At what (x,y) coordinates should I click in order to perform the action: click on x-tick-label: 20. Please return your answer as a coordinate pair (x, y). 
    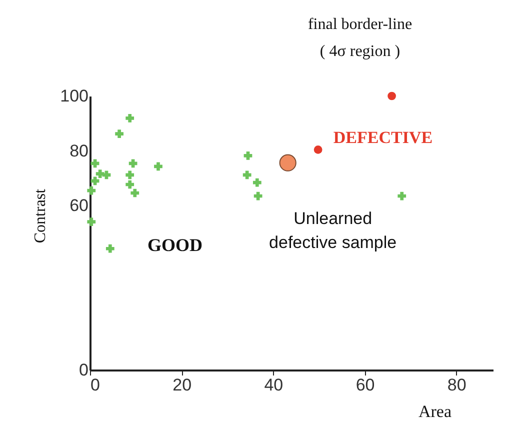
    Looking at the image, I should click on (182, 385).